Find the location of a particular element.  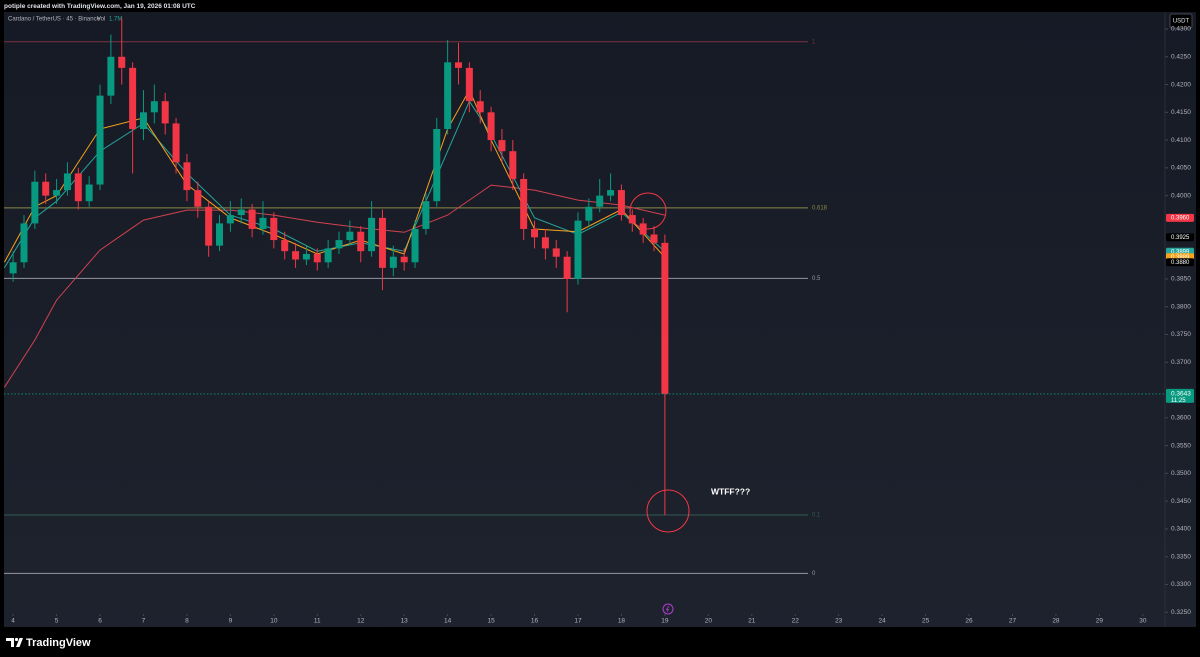

x-tick-label: 11 is located at coordinates (317, 621).